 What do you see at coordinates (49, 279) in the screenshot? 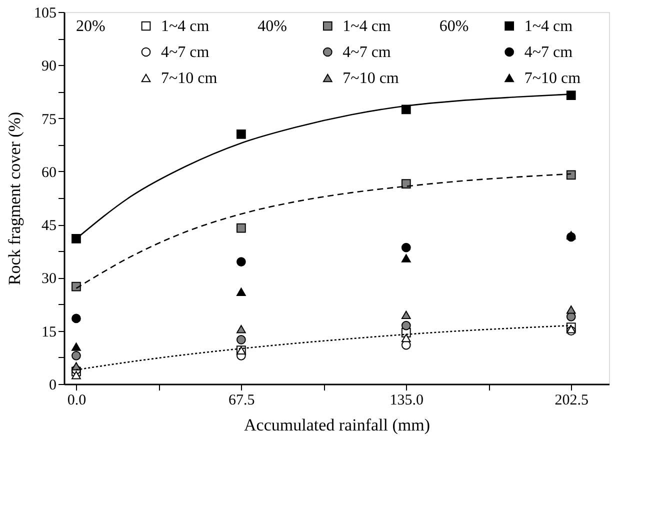
I see `y-tick-label: 30` at bounding box center [49, 279].